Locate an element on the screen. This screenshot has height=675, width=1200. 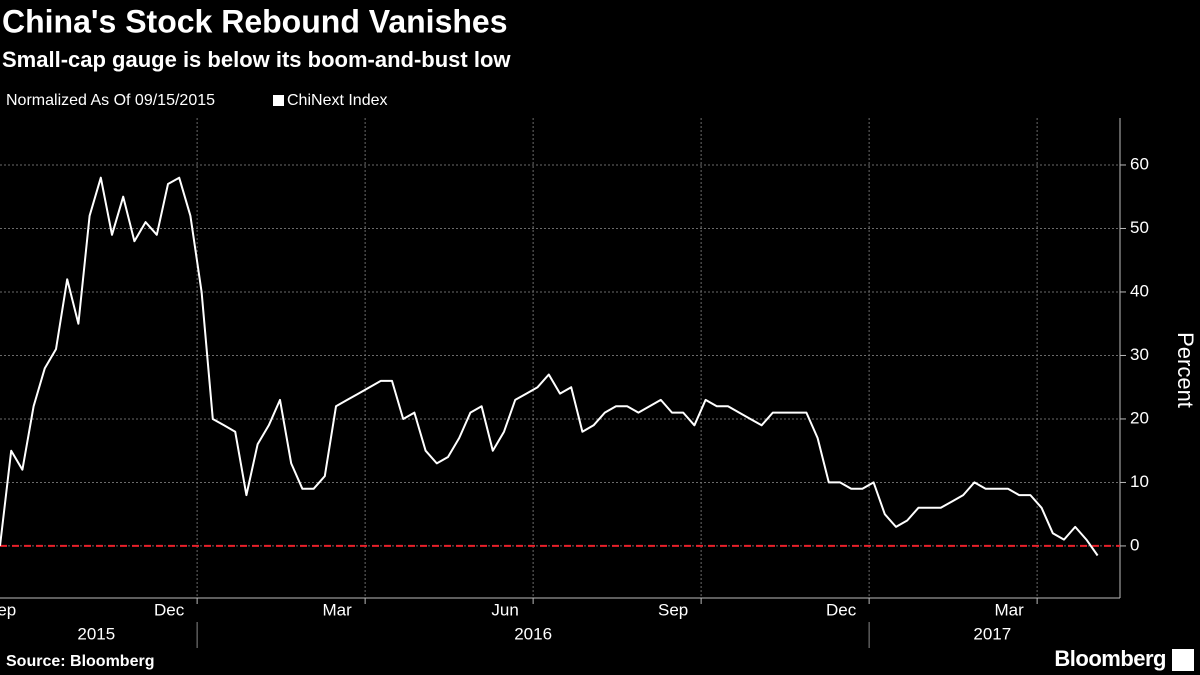
x-tick-label: Jun is located at coordinates (504, 609).